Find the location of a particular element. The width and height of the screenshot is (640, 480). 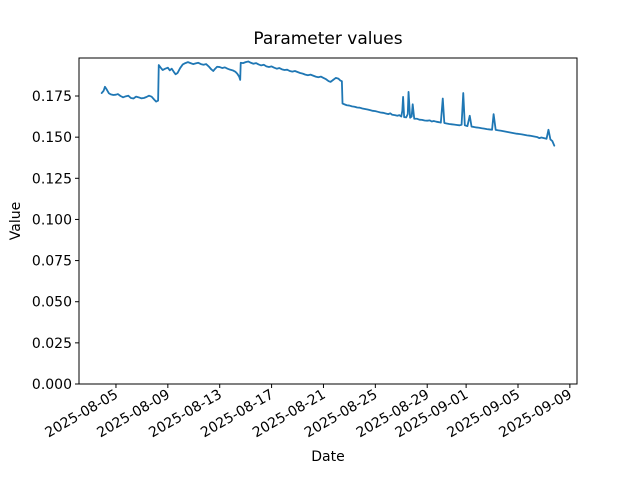

y-tick-label: 0.100 is located at coordinates (52, 220).